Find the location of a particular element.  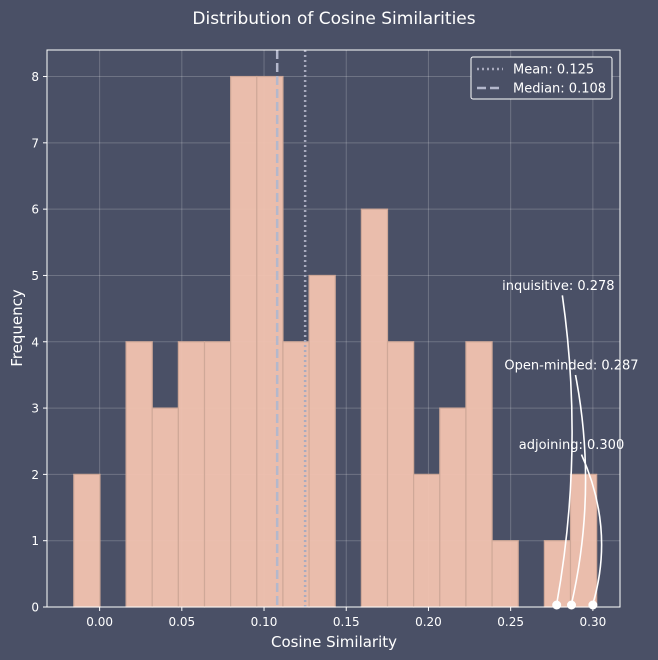

y-axis-label: Frequency is located at coordinates (17, 328).